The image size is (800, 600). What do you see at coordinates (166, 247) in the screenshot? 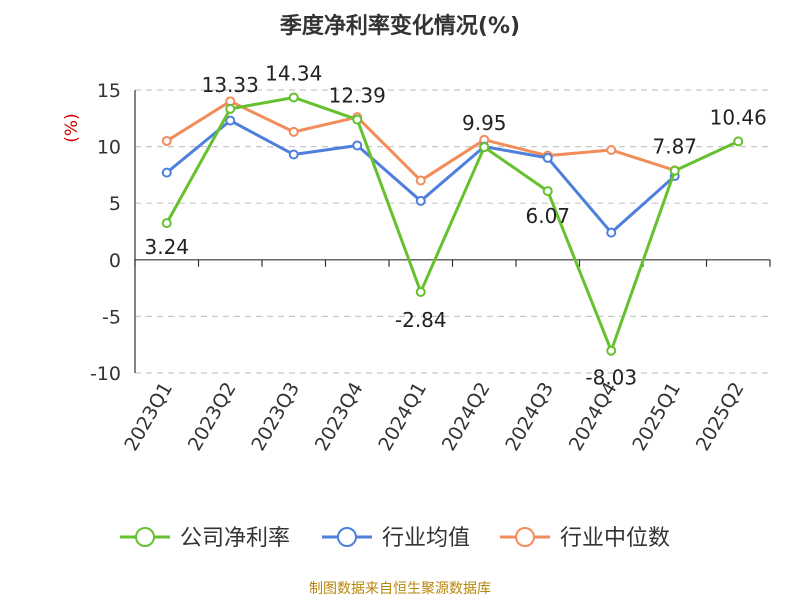
I see `data-label: 3.24` at bounding box center [166, 247].